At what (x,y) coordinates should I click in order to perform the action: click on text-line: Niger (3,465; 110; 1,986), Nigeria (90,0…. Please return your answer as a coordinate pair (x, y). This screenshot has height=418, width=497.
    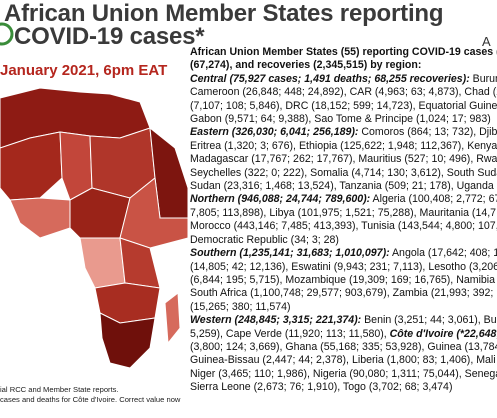
    Looking at the image, I should click on (343, 374).